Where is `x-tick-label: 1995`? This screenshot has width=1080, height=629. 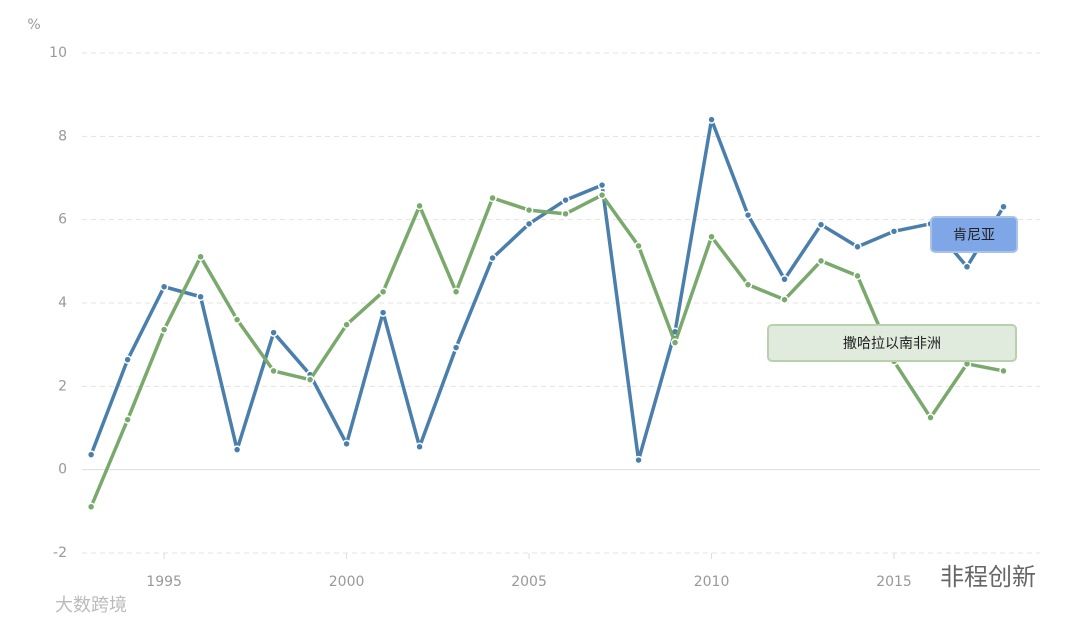 x-tick-label: 1995 is located at coordinates (164, 582).